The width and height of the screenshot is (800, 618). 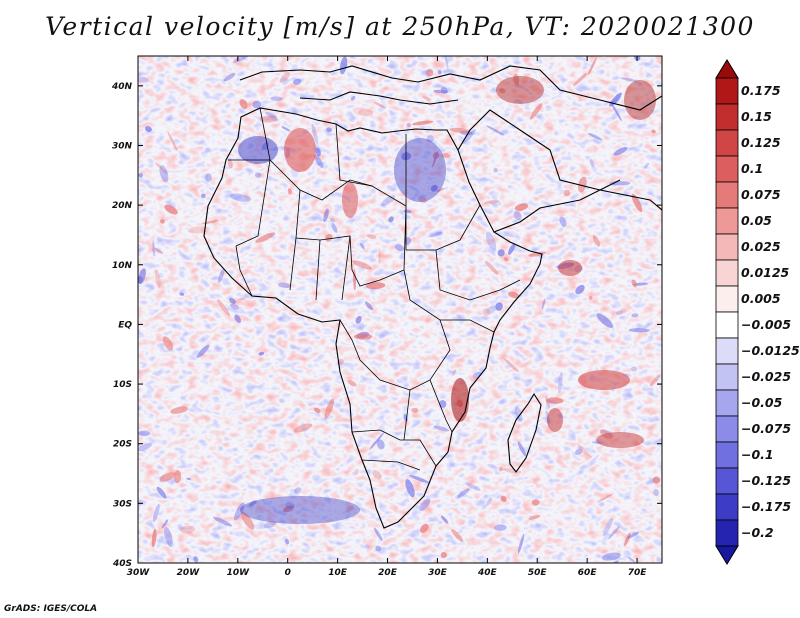 What do you see at coordinates (766, 376) in the screenshot?
I see `colorbar-label: −0.025` at bounding box center [766, 376].